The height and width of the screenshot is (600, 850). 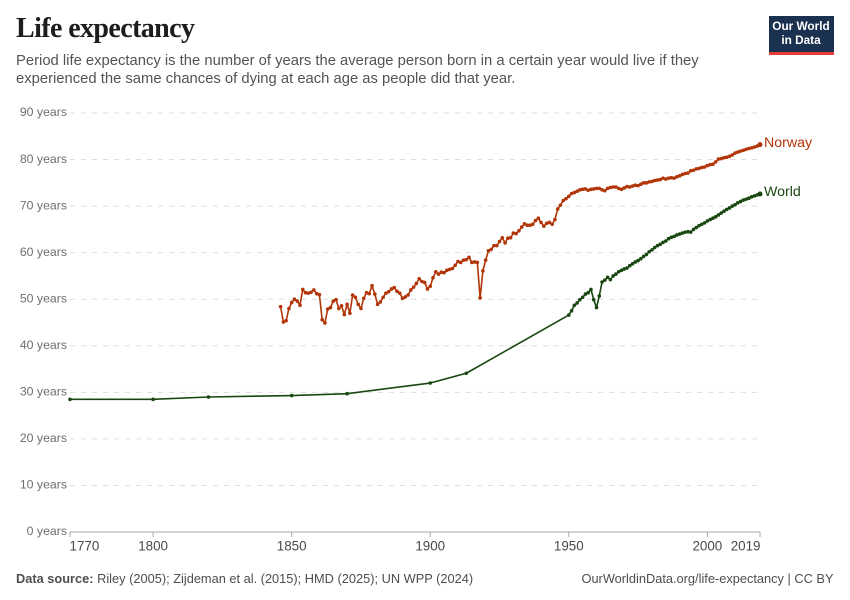 I want to click on series-point-world-1976, so click(x=641, y=258).